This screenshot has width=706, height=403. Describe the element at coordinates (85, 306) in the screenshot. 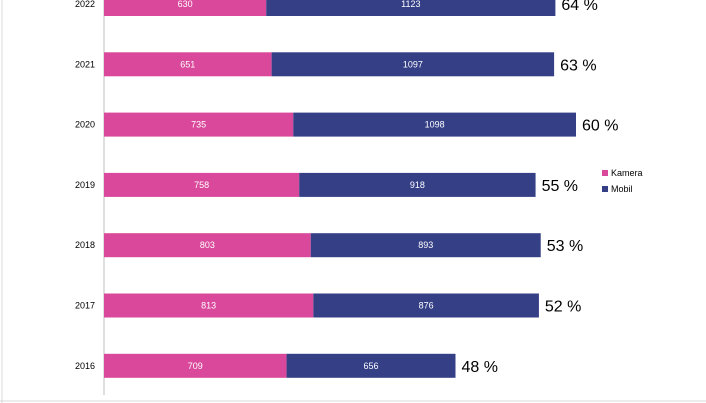

I see `year-label-2017: 2017` at that location.